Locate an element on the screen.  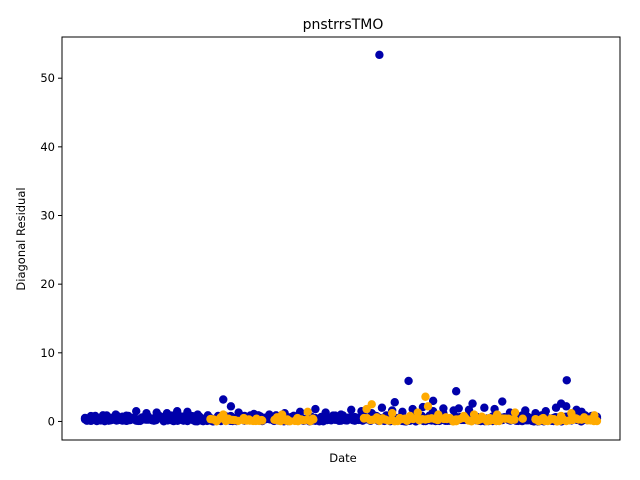
y-tick-label: 10 is located at coordinates (47, 353).